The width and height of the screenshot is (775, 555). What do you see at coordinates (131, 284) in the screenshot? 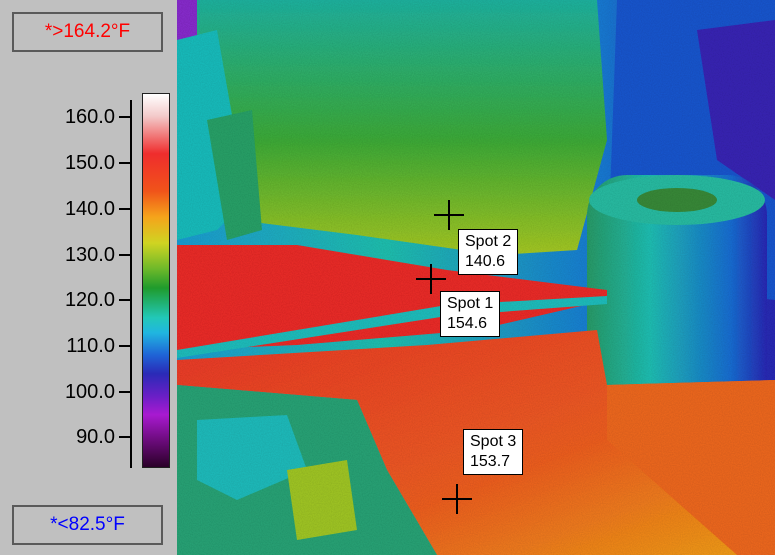
I see `scale-axis-line` at bounding box center [131, 284].